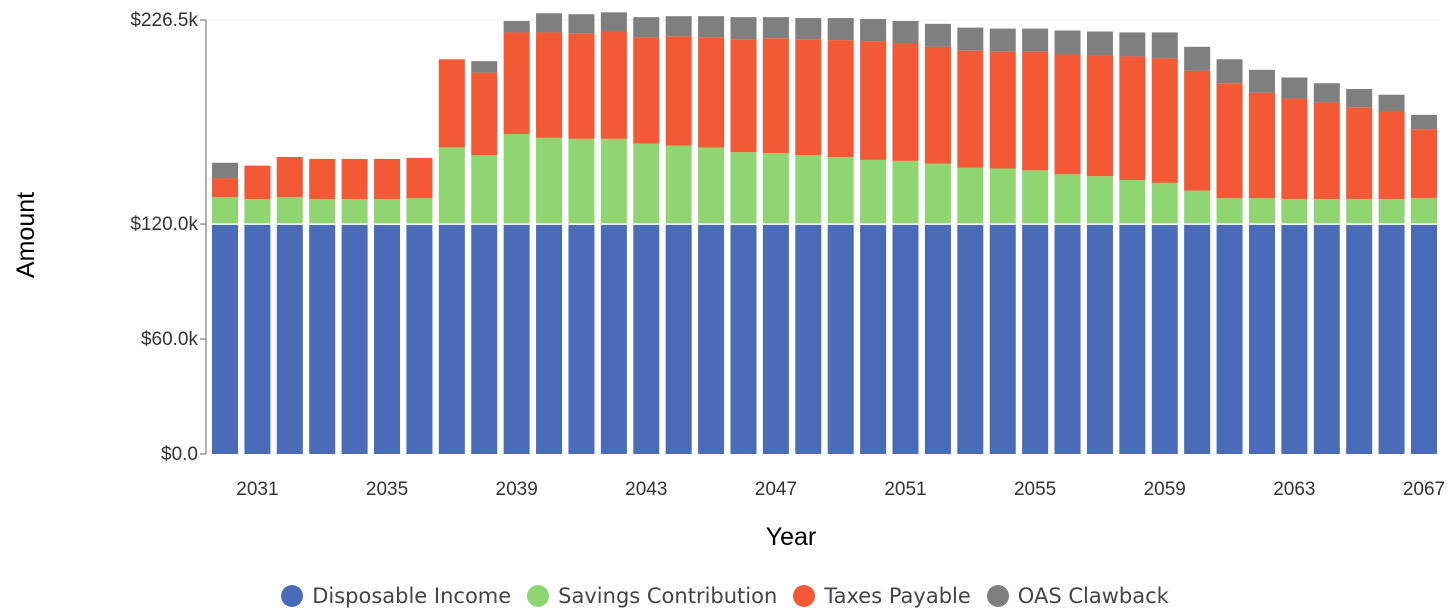 This screenshot has width=1450, height=611. I want to click on x-ticks: 2031 2035 2039 2043 2047 2051 2055 2059 2063 2067, so click(840, 489).